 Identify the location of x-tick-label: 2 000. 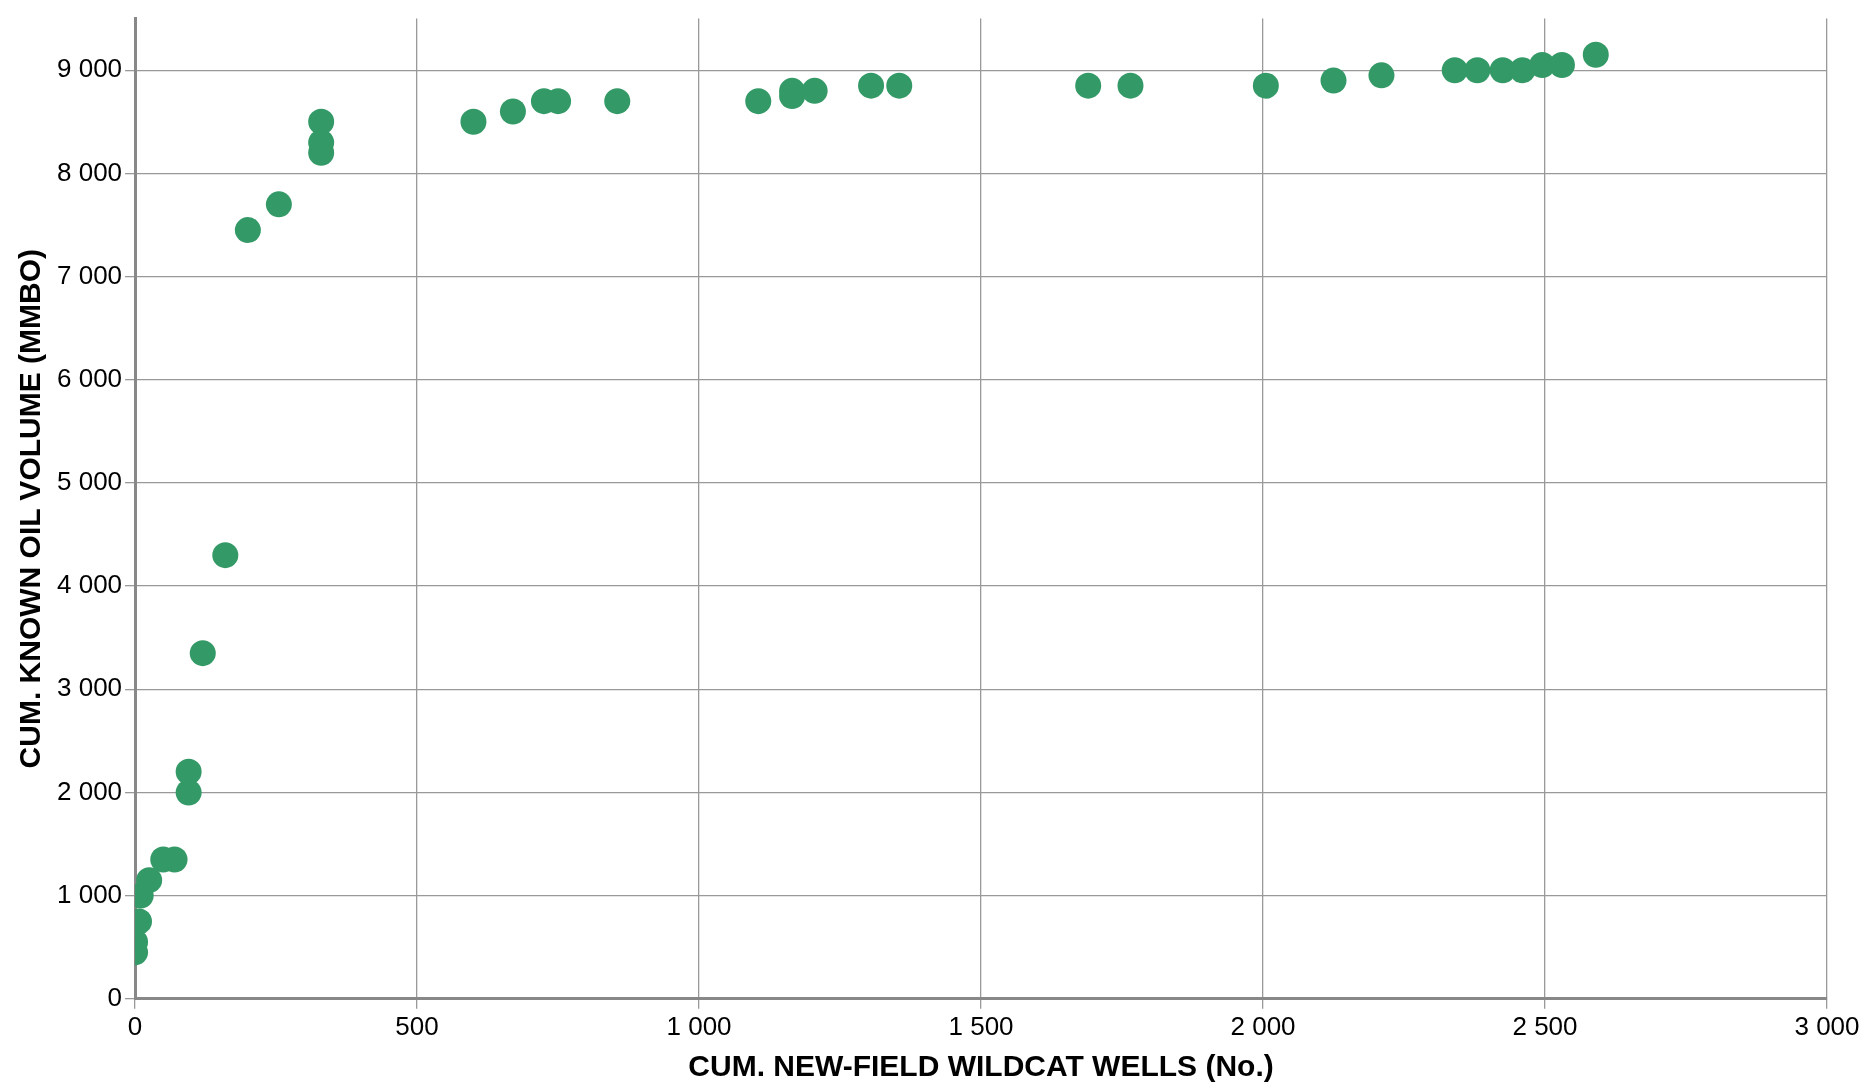
(1263, 1025).